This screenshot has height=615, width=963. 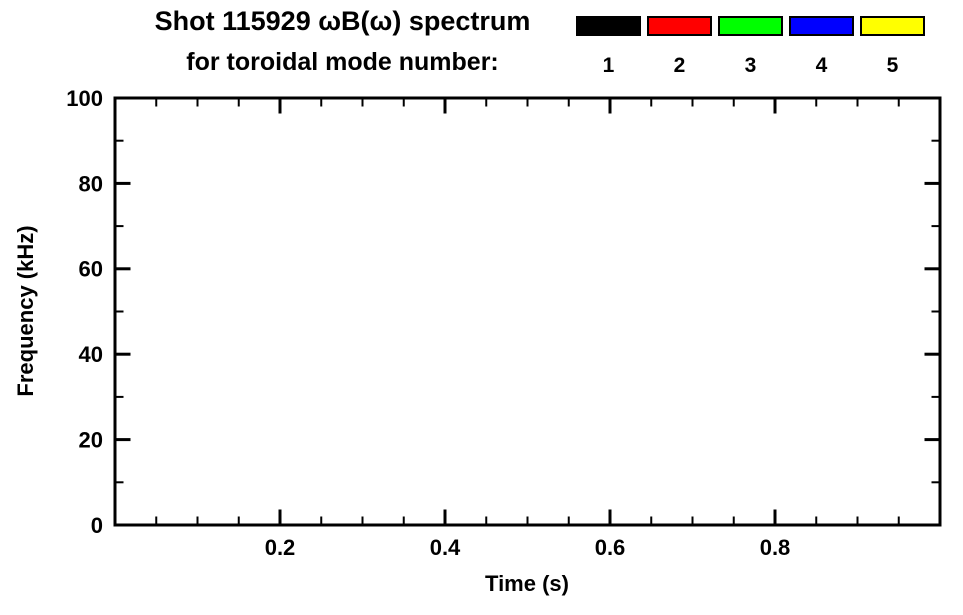 I want to click on legend-label-2: 2, so click(x=679, y=65).